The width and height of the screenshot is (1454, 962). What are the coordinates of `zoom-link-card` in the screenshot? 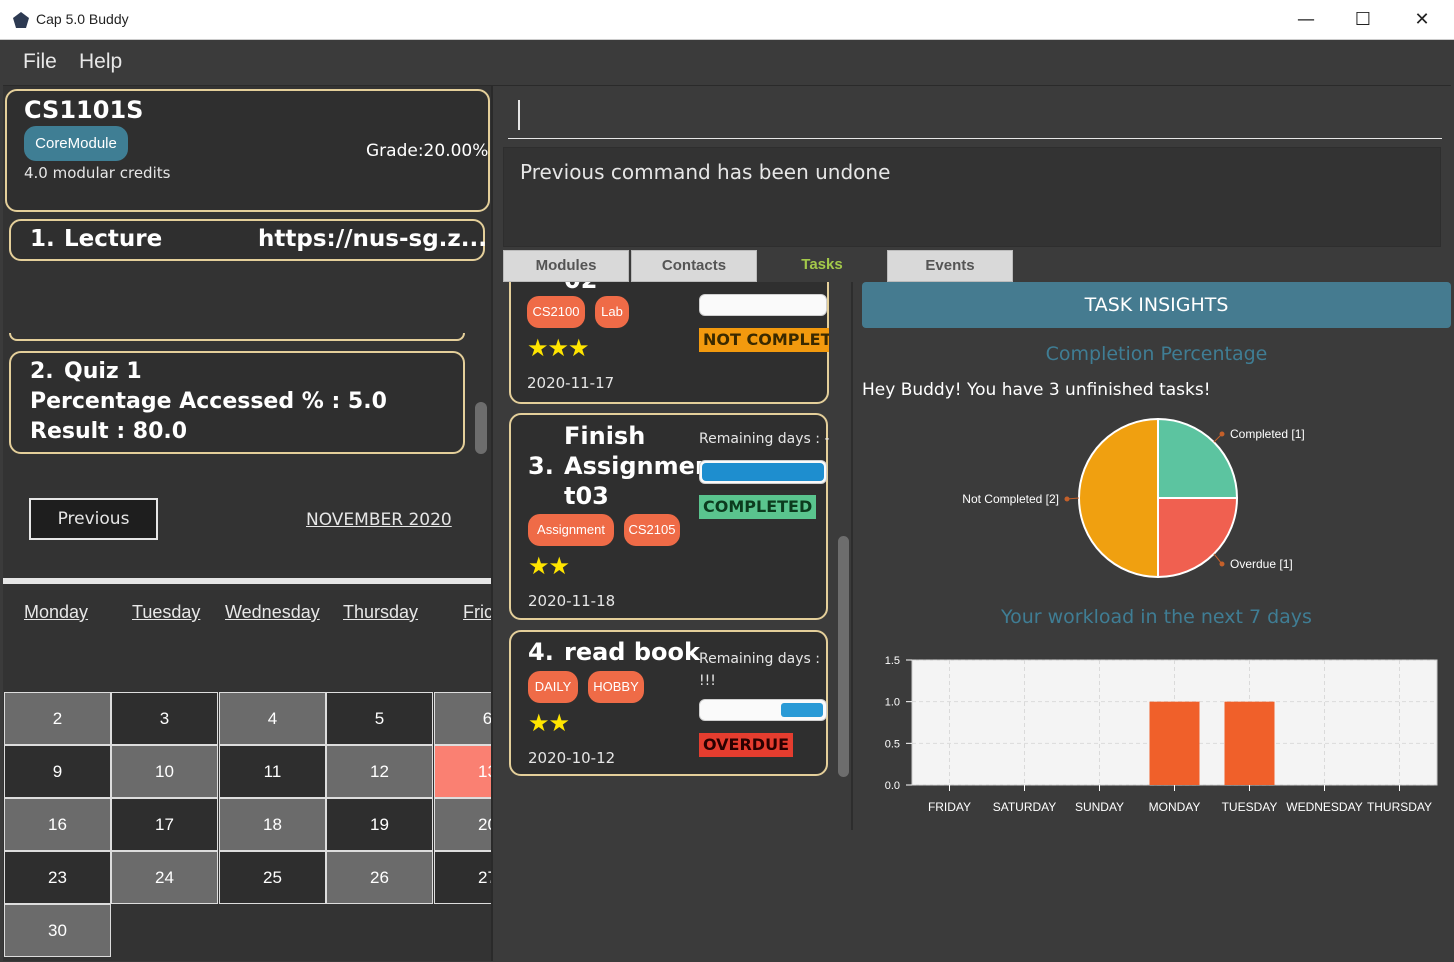 It's located at (247, 240).